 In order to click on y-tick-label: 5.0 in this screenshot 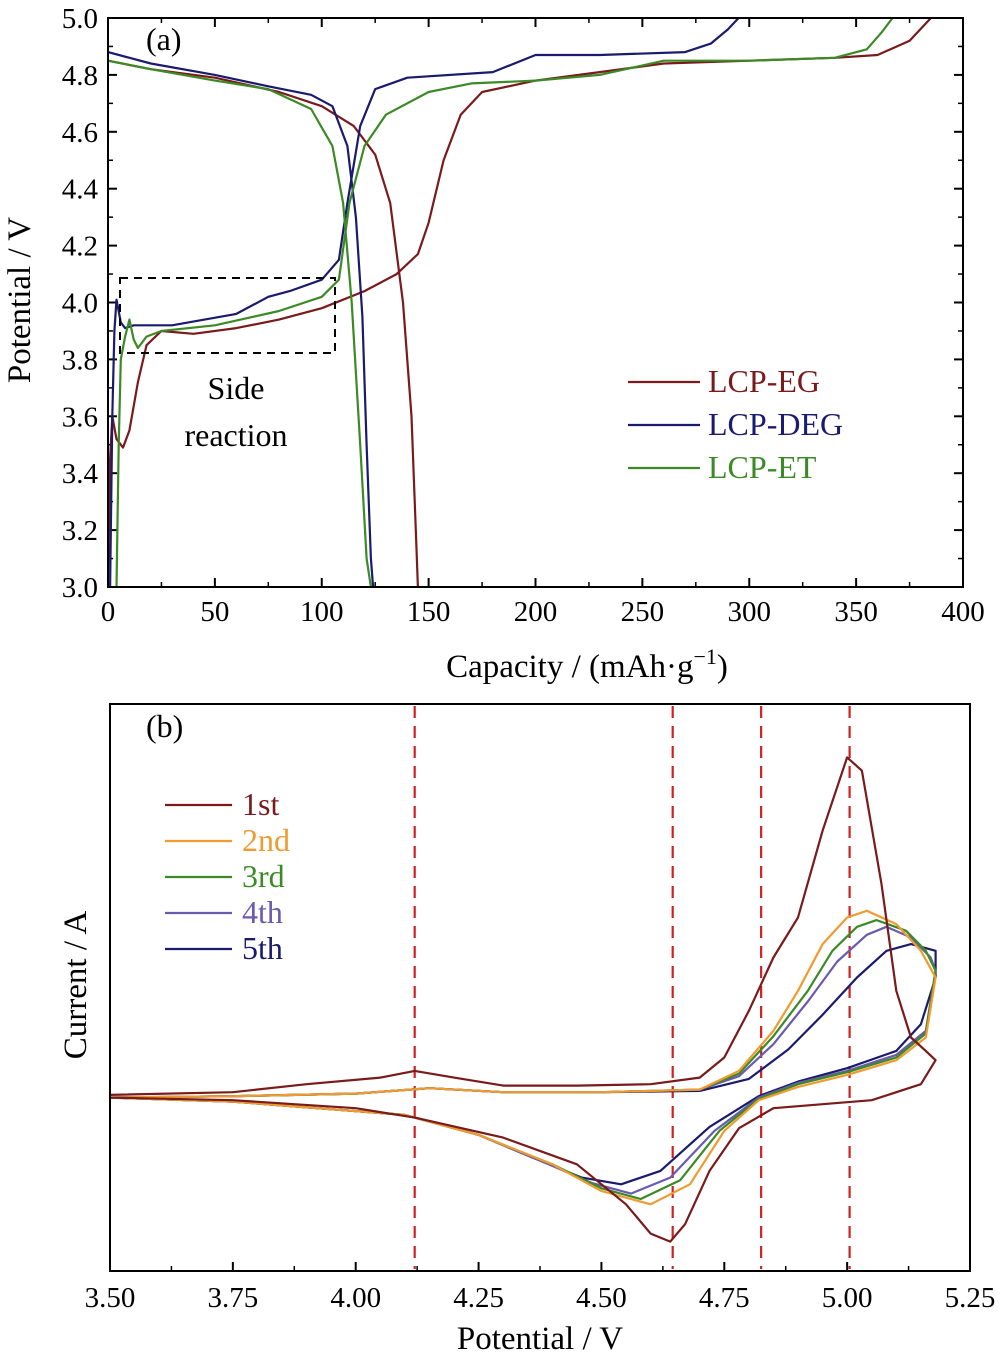, I will do `click(80, 19)`.